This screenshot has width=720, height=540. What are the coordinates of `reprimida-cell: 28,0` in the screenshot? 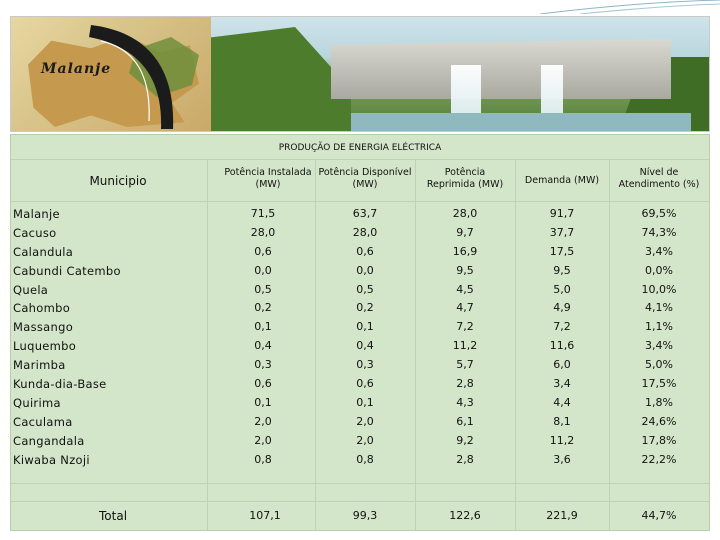 It's located at (465, 213).